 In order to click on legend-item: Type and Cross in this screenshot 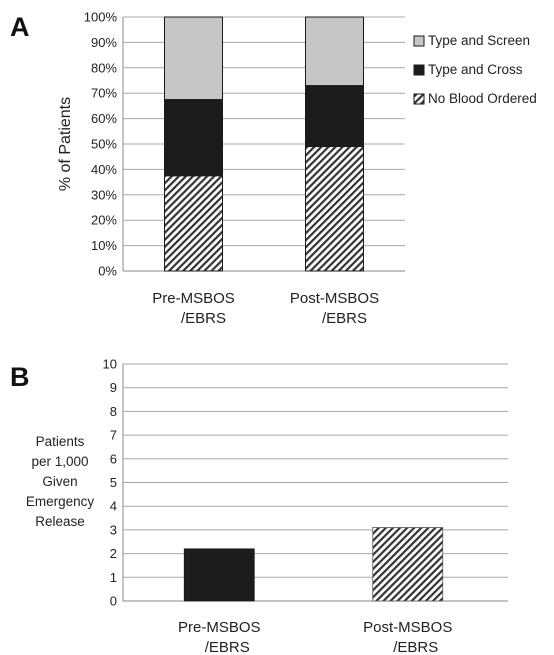, I will do `click(468, 69)`.